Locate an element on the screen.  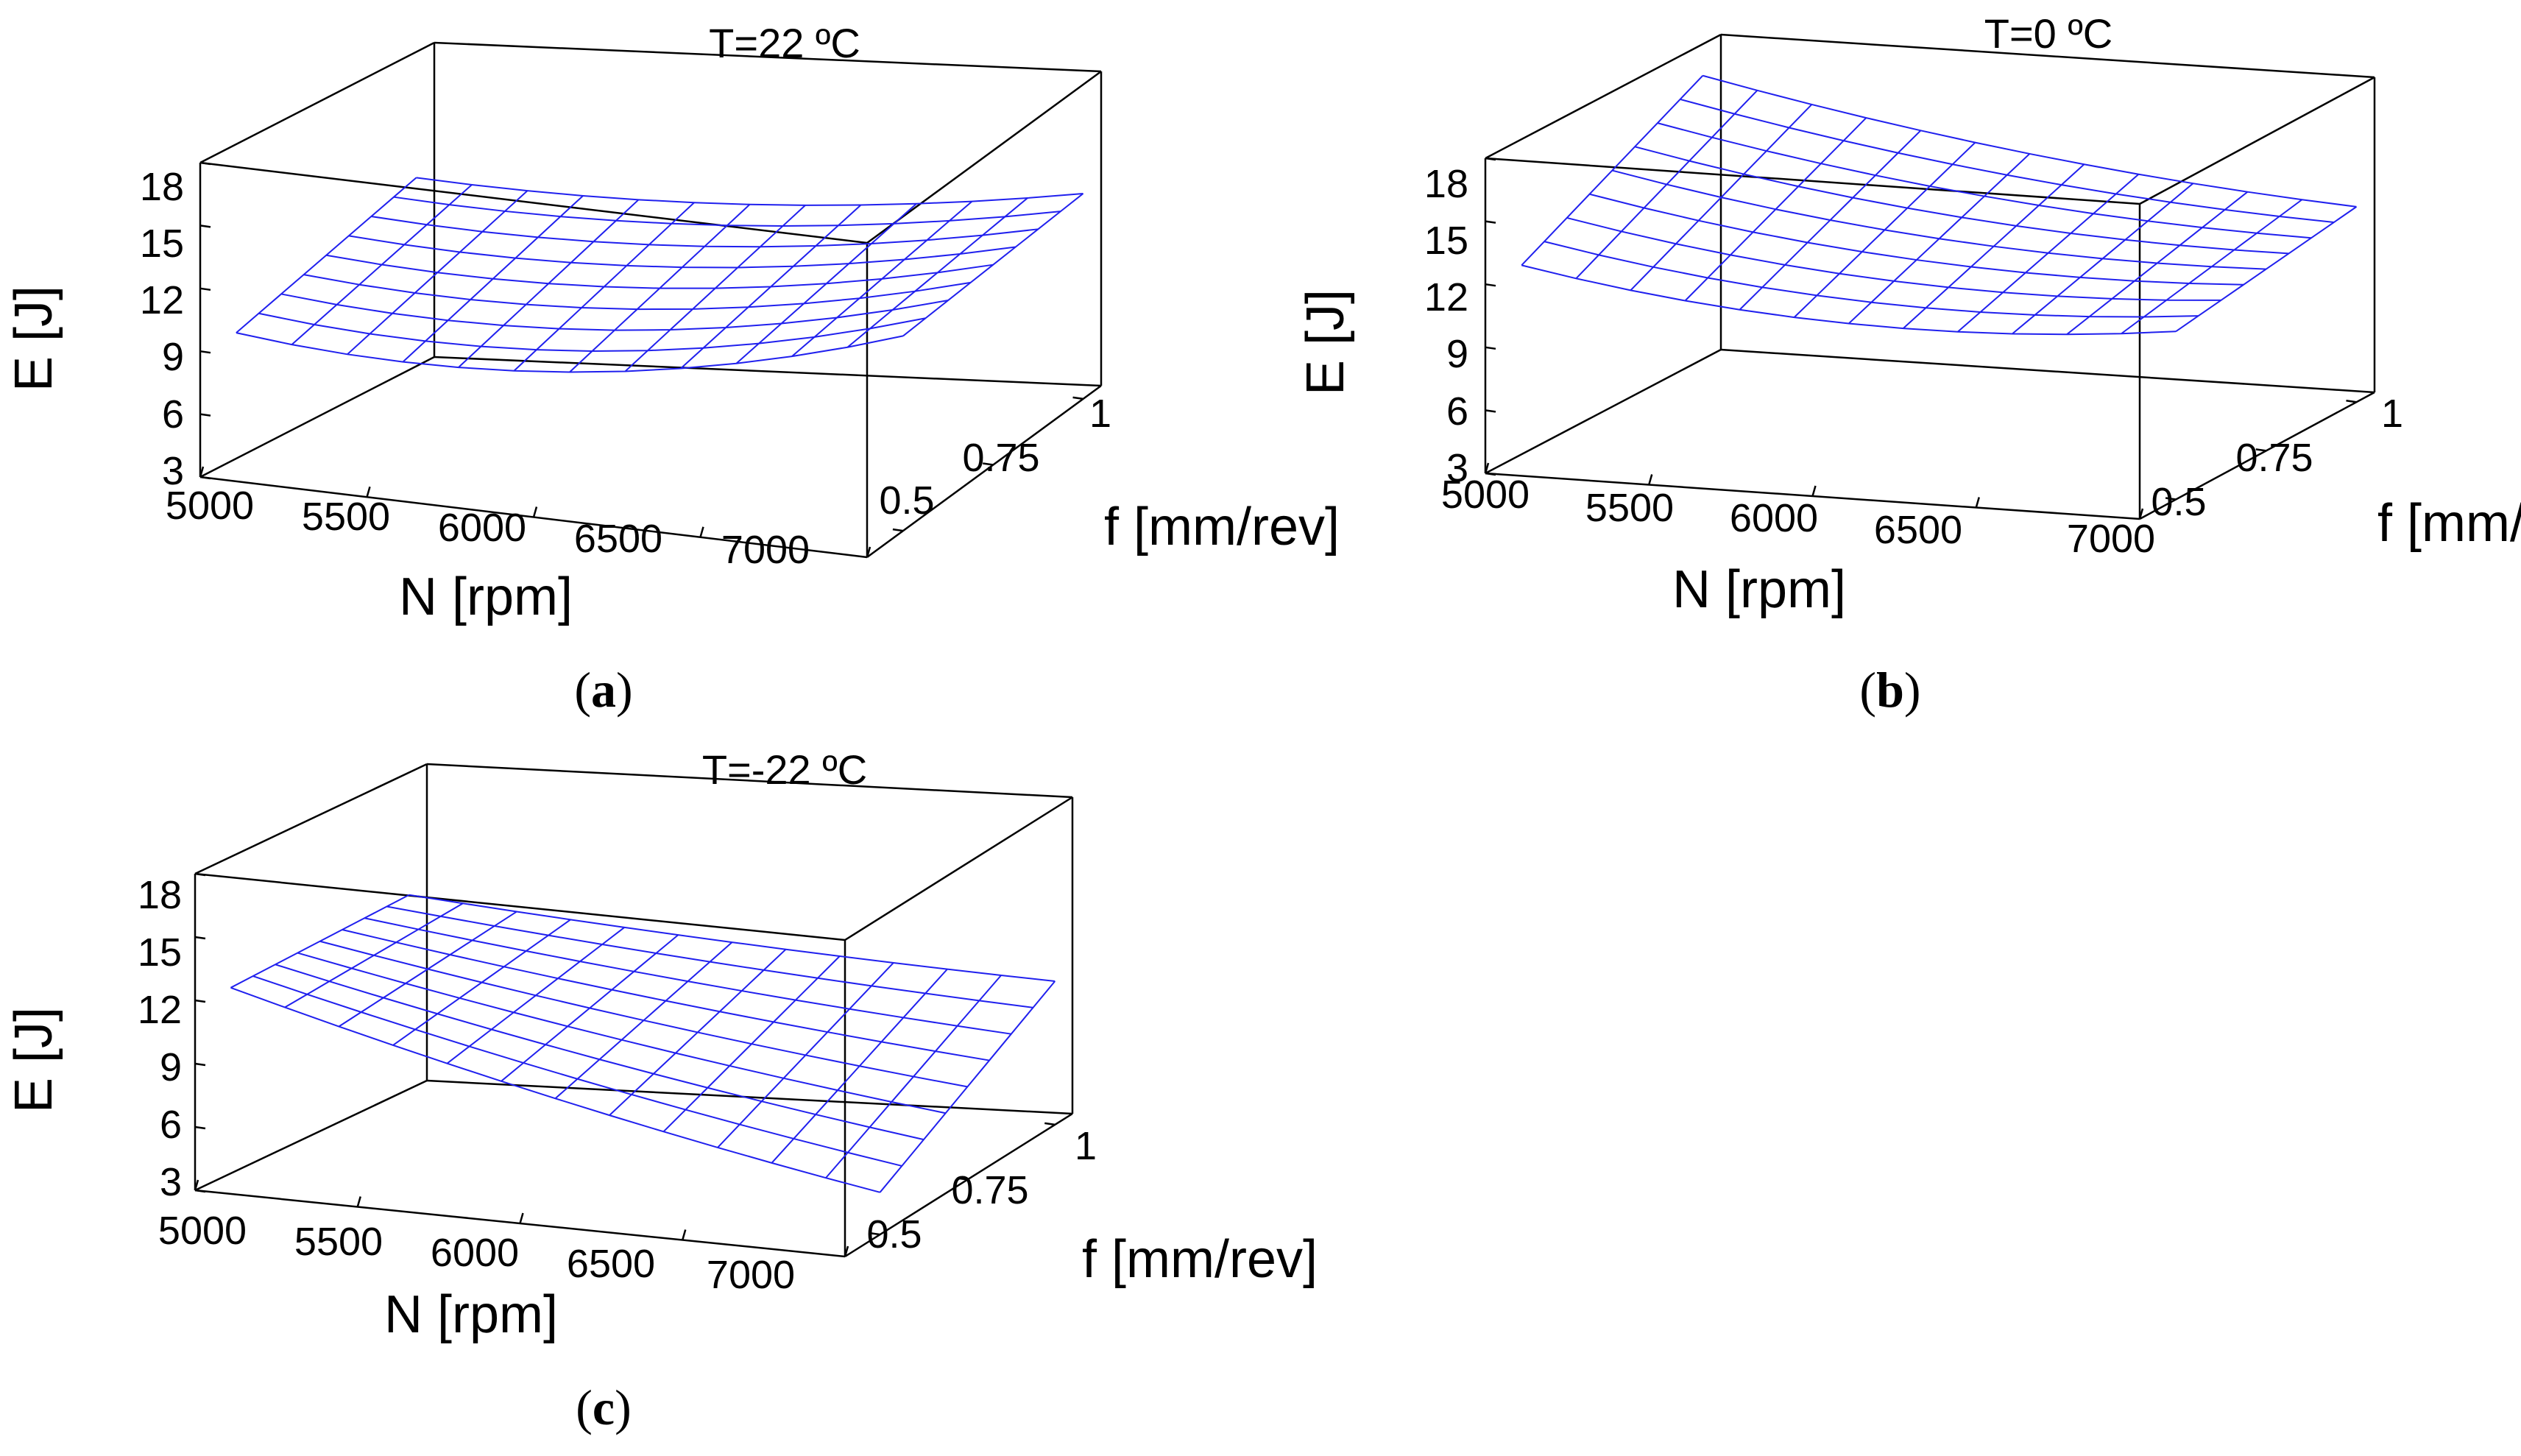
panel-label: (c) is located at coordinates (604, 1407).